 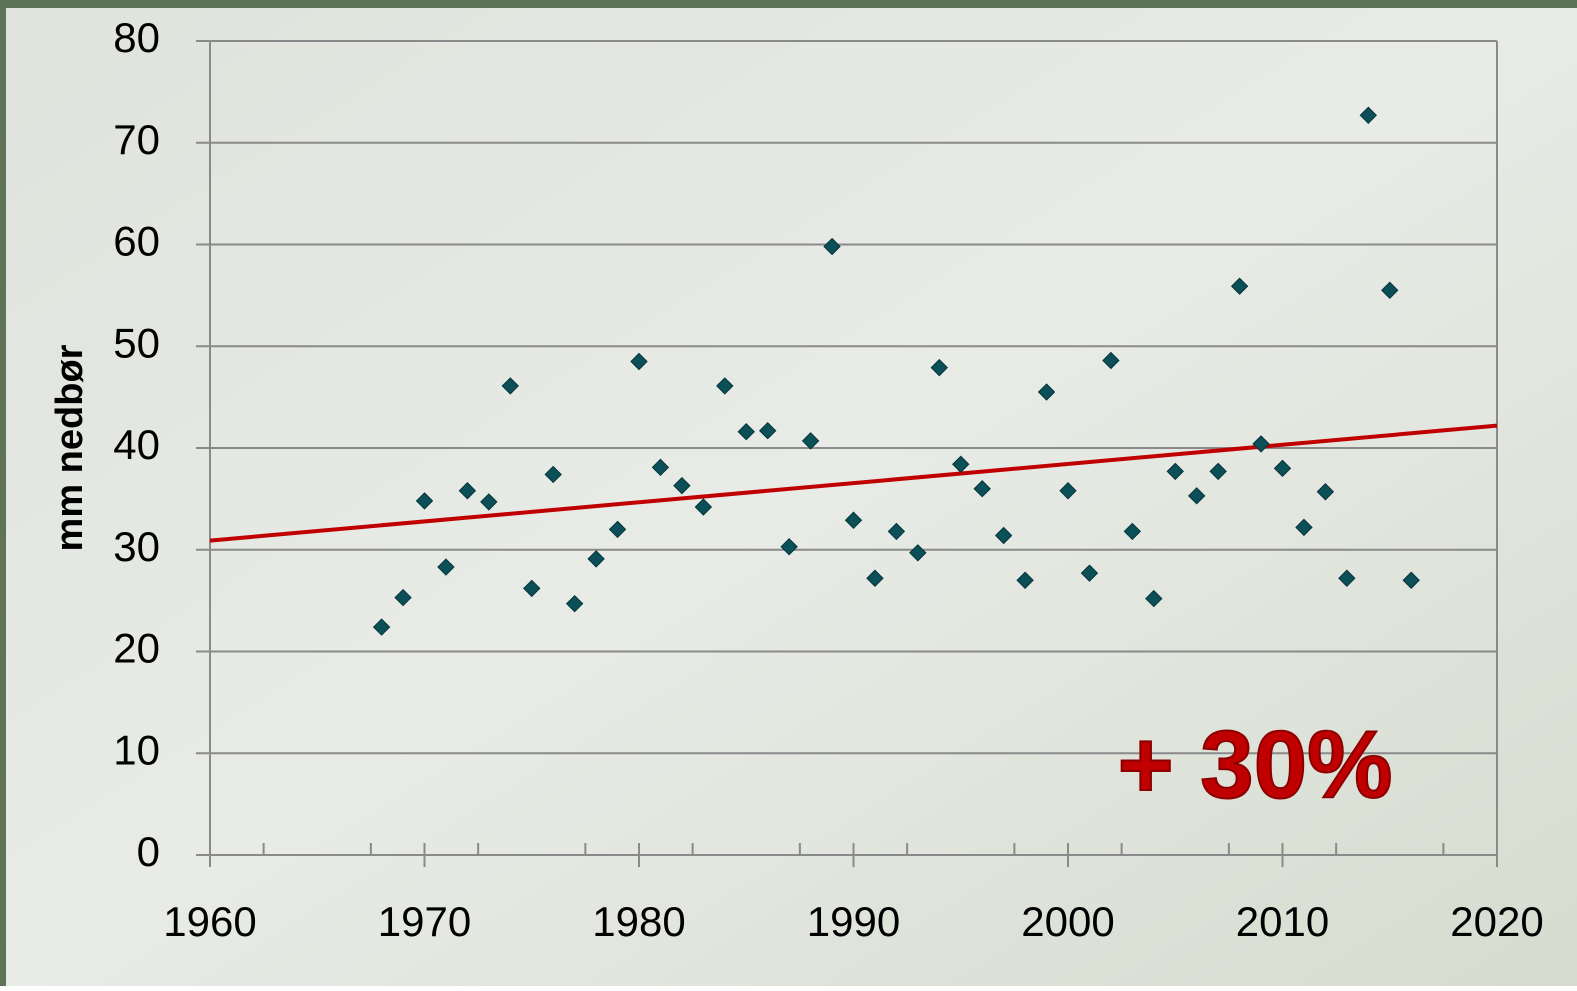 I want to click on x-tick-label: 2020, so click(x=1496, y=921).